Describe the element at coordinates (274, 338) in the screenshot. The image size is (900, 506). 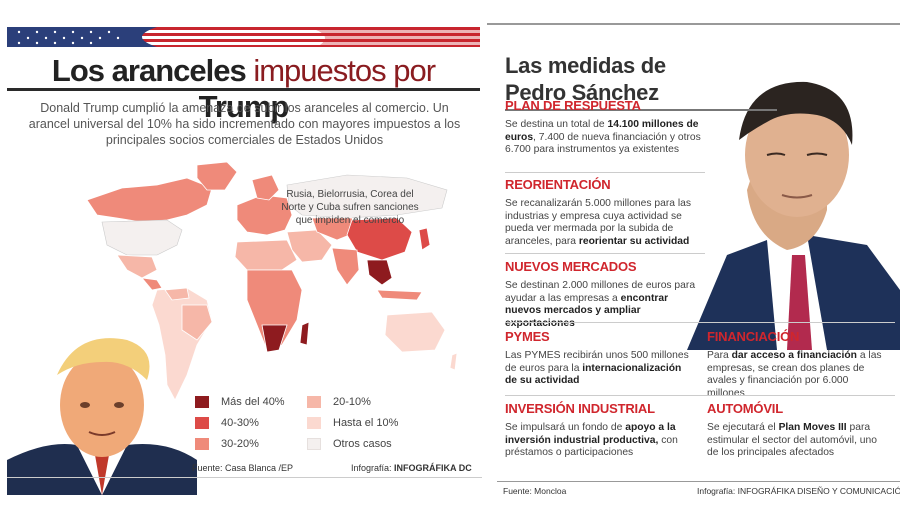
I see `map-southern-africa` at that location.